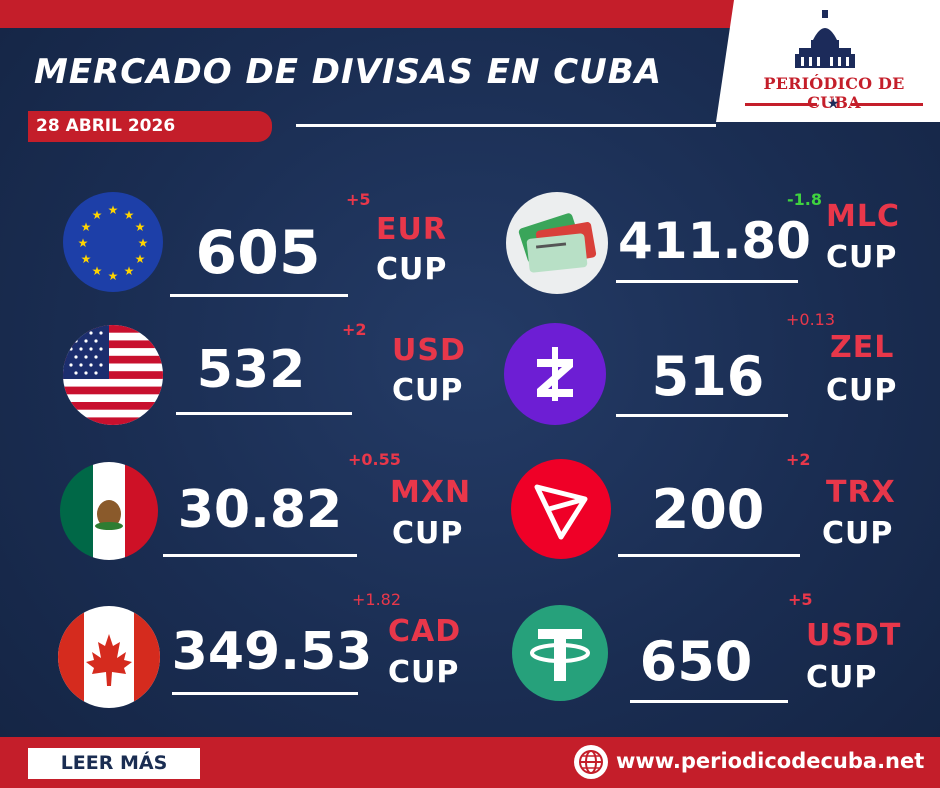  Describe the element at coordinates (557, 243) in the screenshot. I see `mlc-cards-icon` at that location.